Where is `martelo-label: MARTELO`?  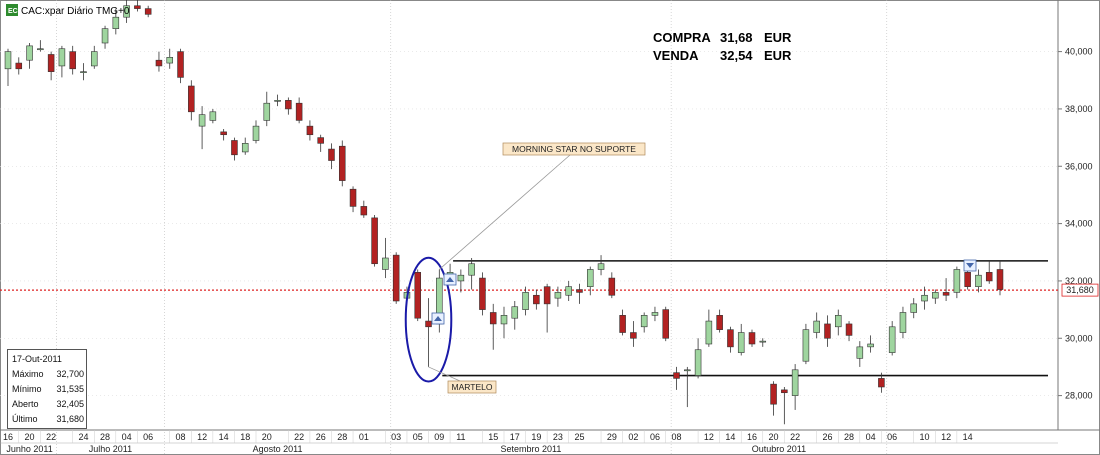
martelo-label: MARTELO is located at coordinates (472, 387).